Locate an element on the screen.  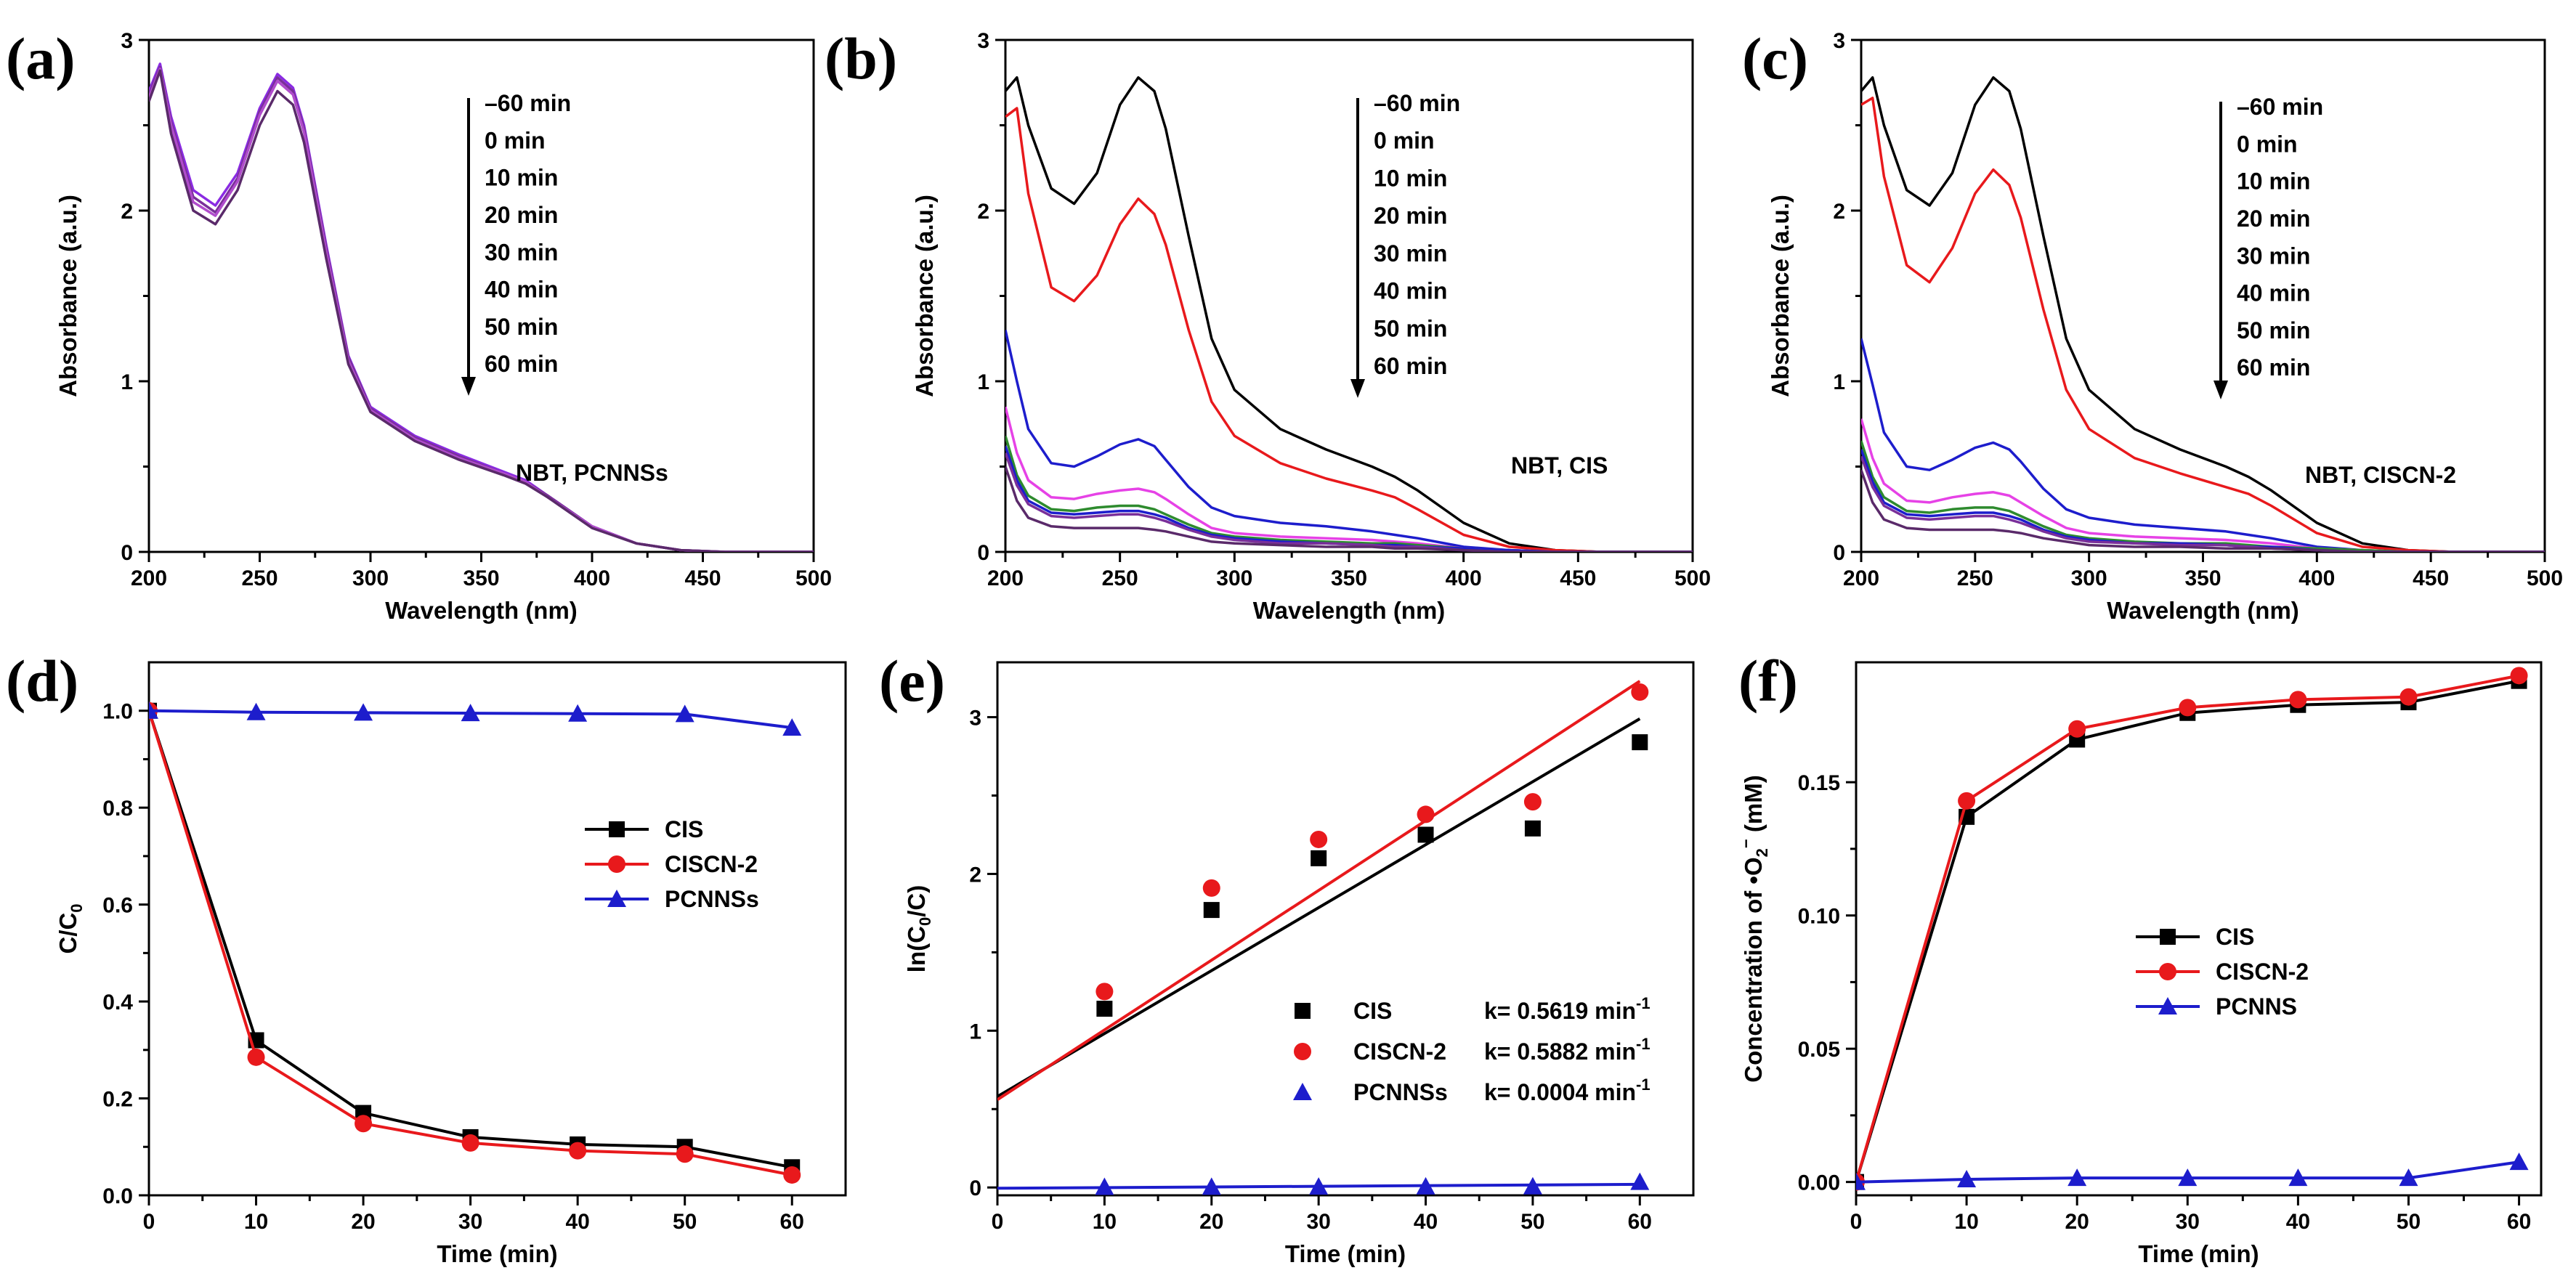
y-axis-label-main: Concentration of •O is located at coordinates (1753, 969).